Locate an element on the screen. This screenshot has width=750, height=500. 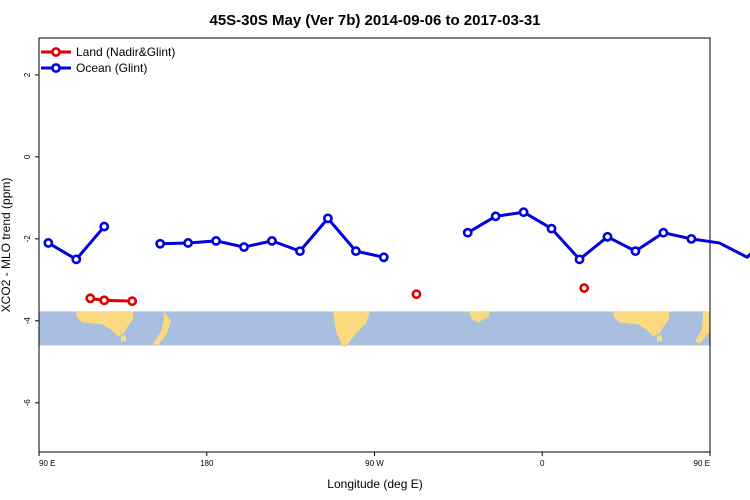
x-axis-label: Longitude (deg E) is located at coordinates (374, 484).